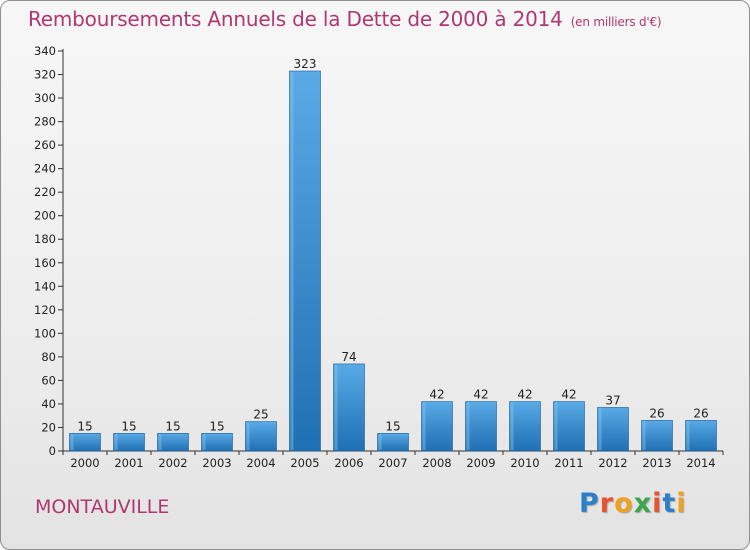  I want to click on x-tick-label: 2011, so click(568, 463).